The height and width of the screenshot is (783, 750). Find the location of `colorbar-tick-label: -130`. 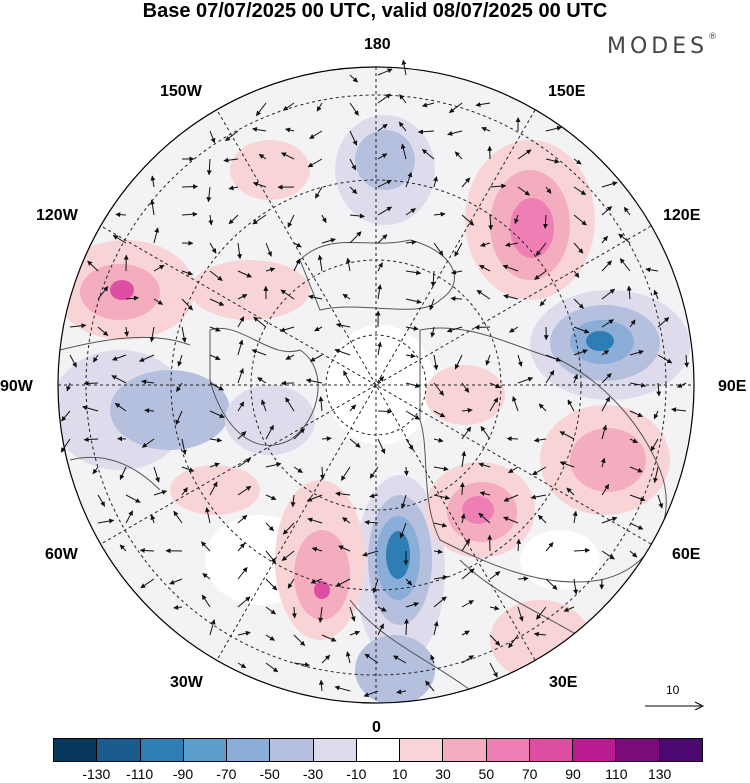

colorbar-tick-label: -130 is located at coordinates (96, 774).